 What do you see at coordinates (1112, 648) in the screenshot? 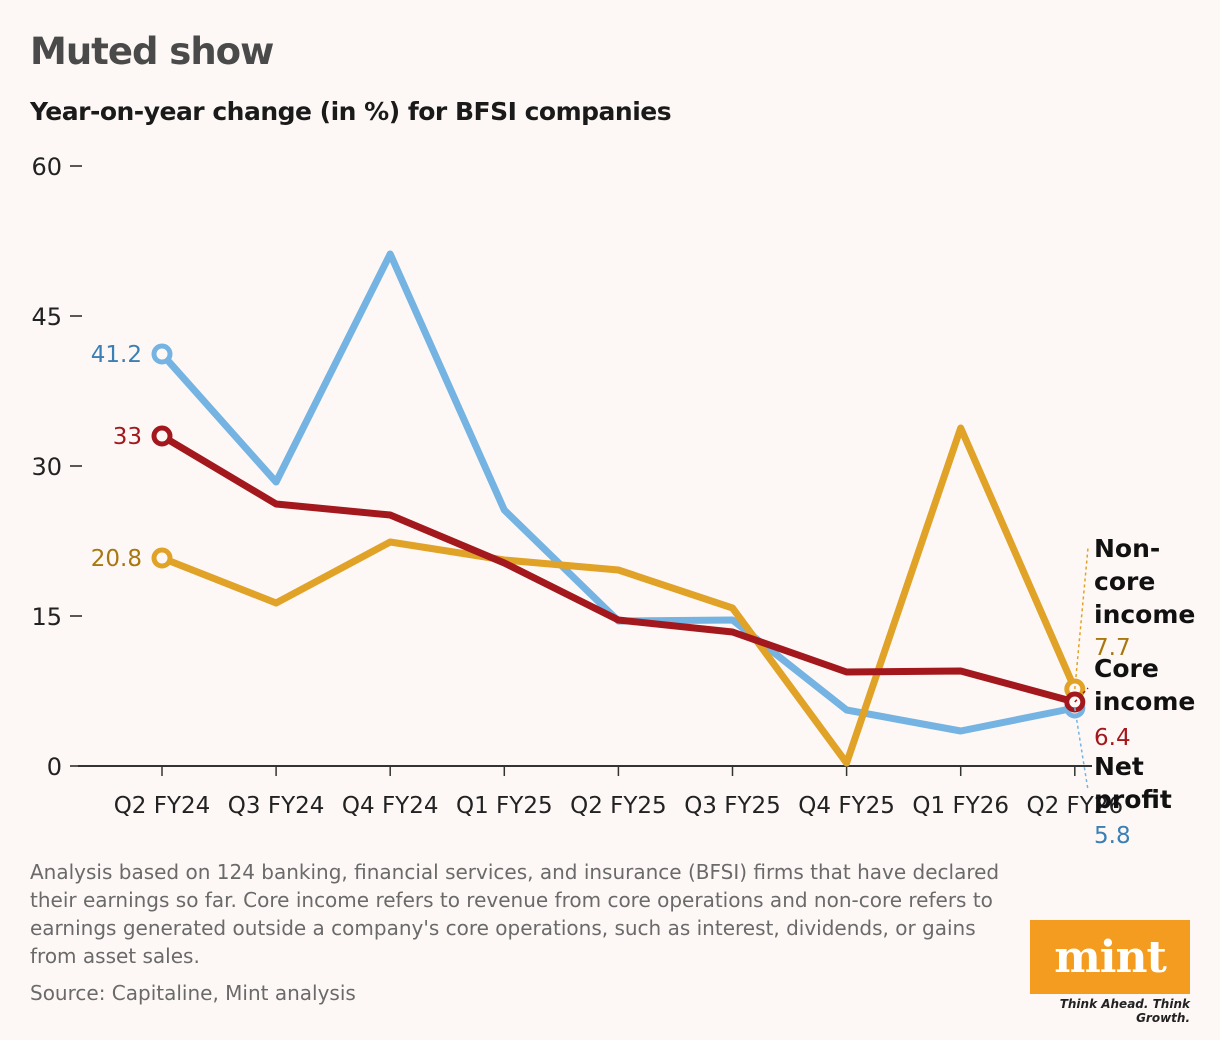
I see `end-value-label: 7.7` at bounding box center [1112, 648].